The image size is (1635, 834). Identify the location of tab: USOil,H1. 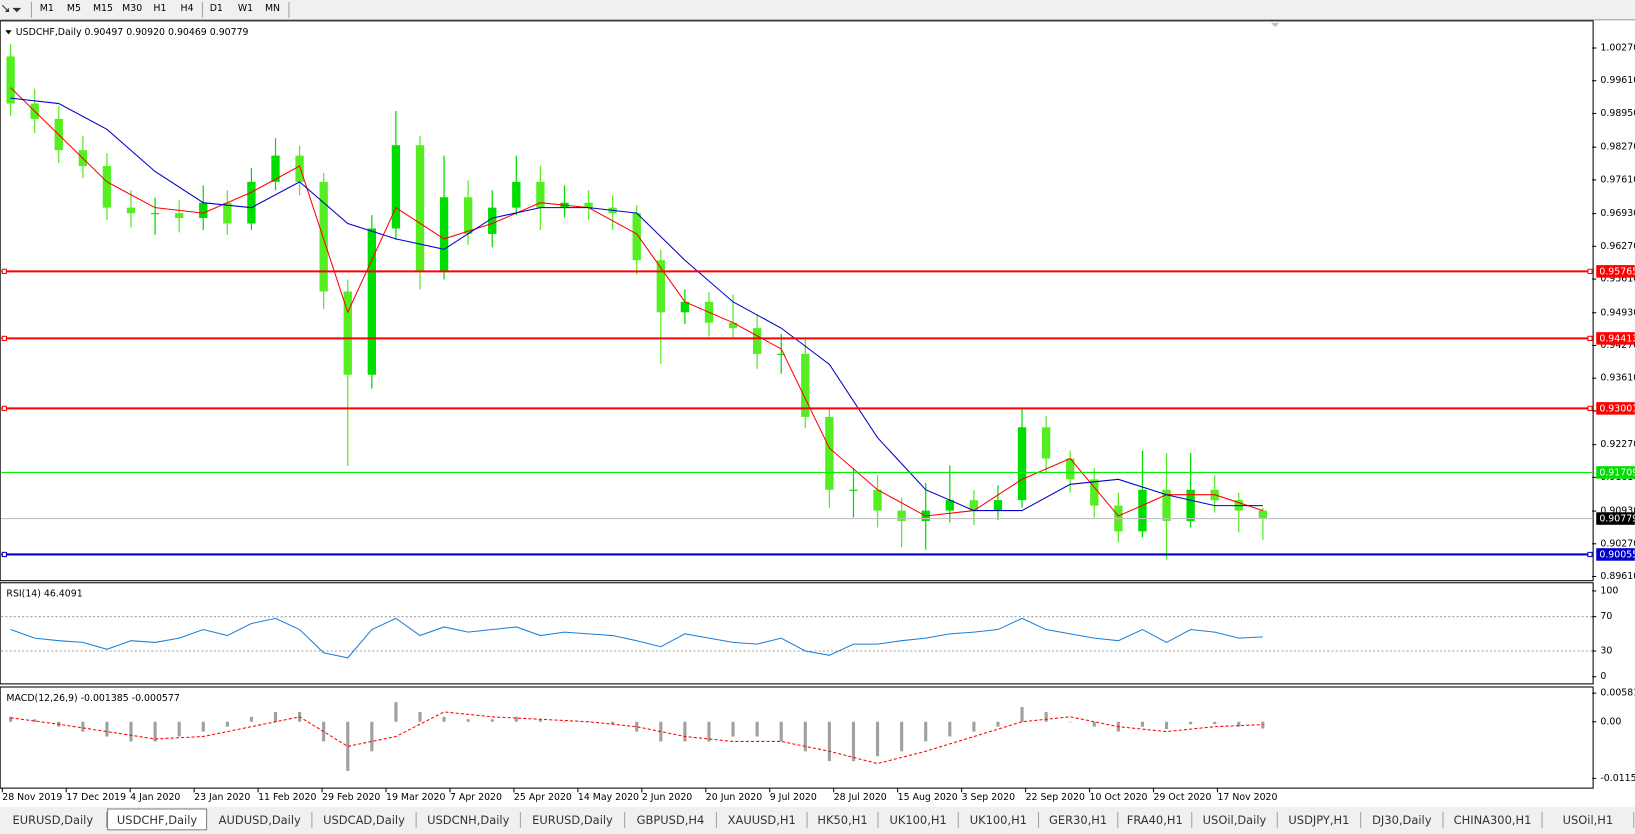
(1588, 820).